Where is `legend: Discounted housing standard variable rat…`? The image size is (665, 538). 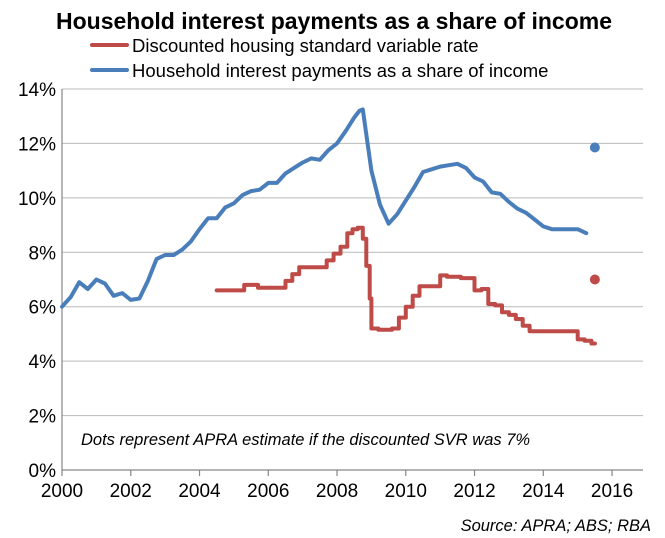
legend: Discounted housing standard variable rat… is located at coordinates (319, 58).